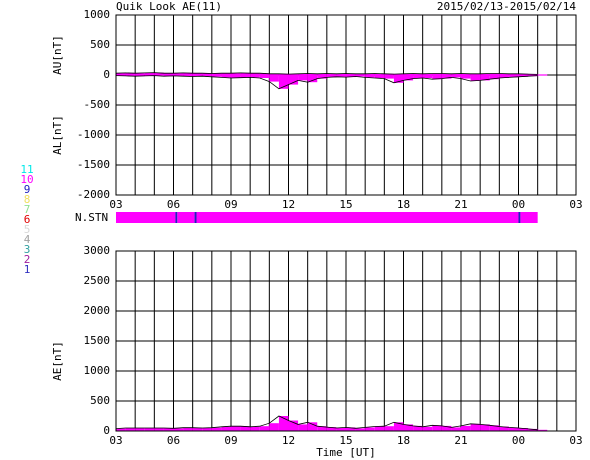 This screenshot has height=460, width=590. What do you see at coordinates (173, 440) in the screenshot?
I see `x-tick-label: 06` at bounding box center [173, 440].